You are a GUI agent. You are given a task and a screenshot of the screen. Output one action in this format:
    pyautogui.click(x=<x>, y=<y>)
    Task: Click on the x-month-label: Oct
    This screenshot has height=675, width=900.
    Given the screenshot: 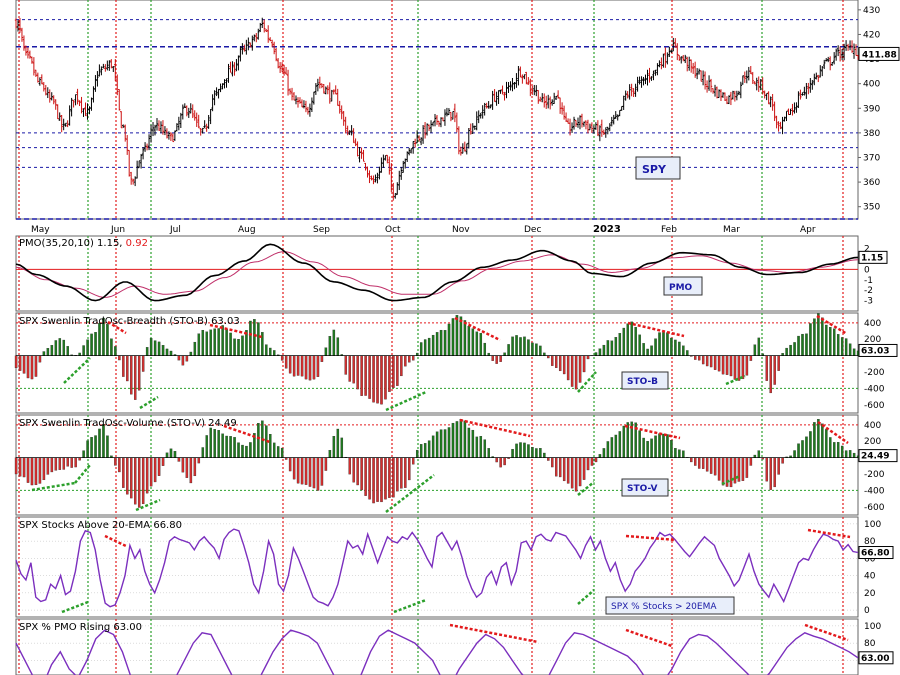 What is the action you would take?
    pyautogui.click(x=393, y=230)
    